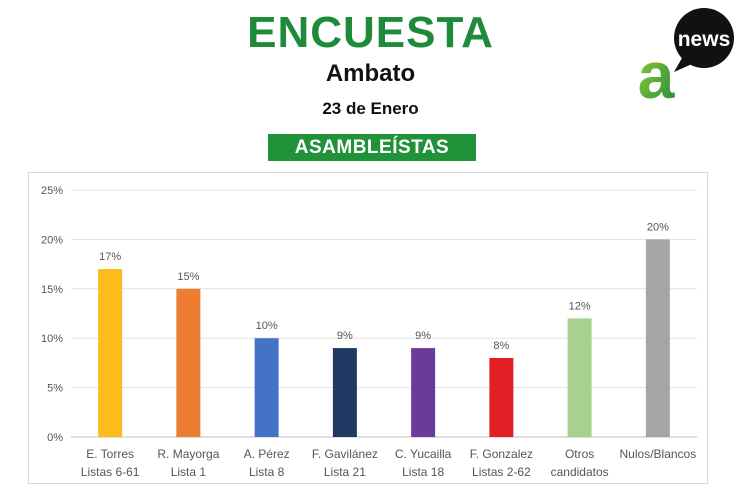 The image size is (741, 486). What do you see at coordinates (579, 454) in the screenshot?
I see `x-tick-label: Otros` at bounding box center [579, 454].